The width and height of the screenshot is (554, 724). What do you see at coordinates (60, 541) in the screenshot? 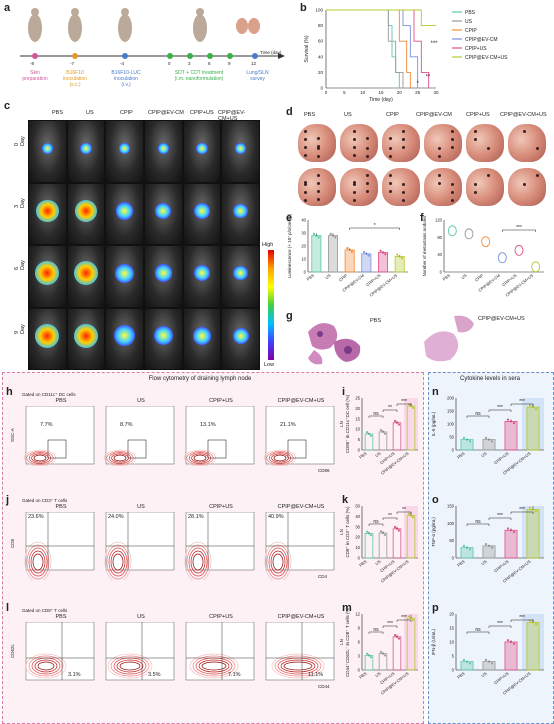
I see `plot-frame` at bounding box center [60, 541].